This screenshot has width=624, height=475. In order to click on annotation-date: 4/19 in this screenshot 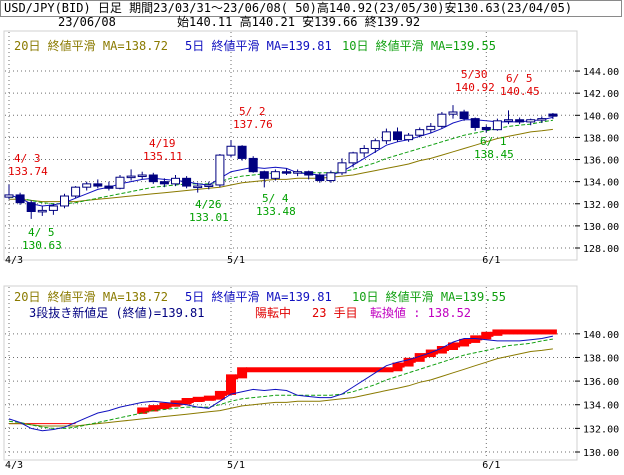, I will do `click(162, 143)`.